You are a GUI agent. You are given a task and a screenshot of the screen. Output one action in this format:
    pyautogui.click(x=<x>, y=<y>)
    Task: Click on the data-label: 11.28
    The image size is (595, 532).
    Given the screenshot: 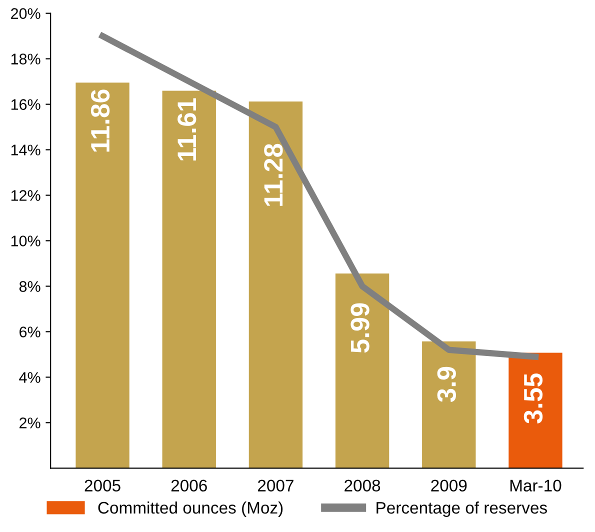 What is the action you would take?
    pyautogui.click(x=273, y=175)
    